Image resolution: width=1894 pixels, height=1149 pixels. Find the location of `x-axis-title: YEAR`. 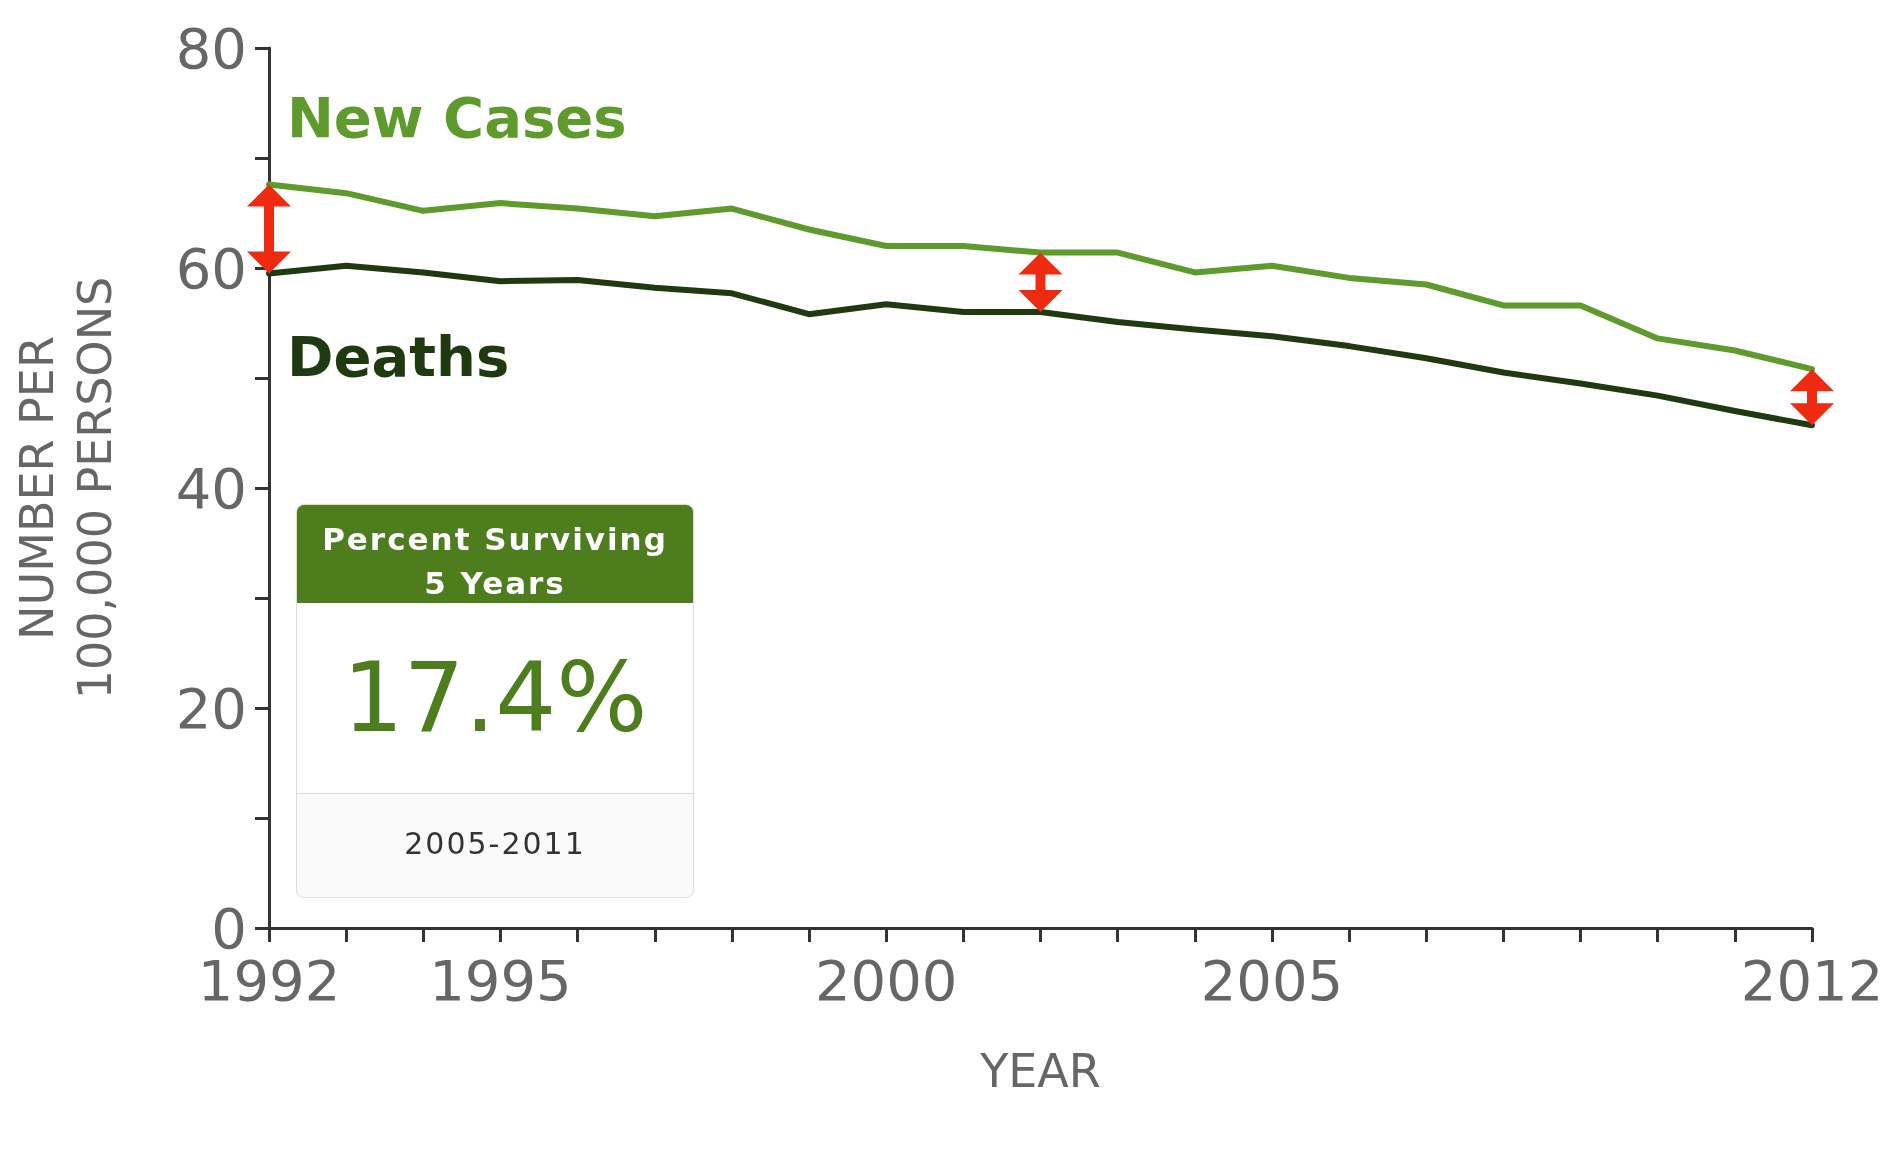

x-axis-title: YEAR is located at coordinates (1040, 1071).